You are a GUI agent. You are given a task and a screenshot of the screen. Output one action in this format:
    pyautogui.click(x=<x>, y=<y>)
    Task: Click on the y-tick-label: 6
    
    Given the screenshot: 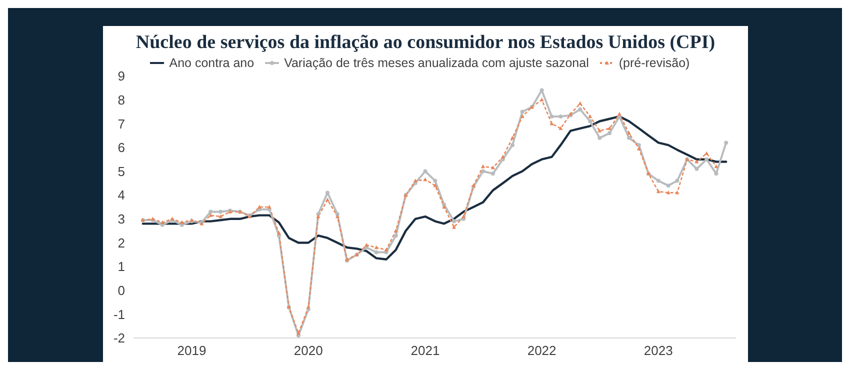 What is the action you would take?
    pyautogui.click(x=121, y=148)
    